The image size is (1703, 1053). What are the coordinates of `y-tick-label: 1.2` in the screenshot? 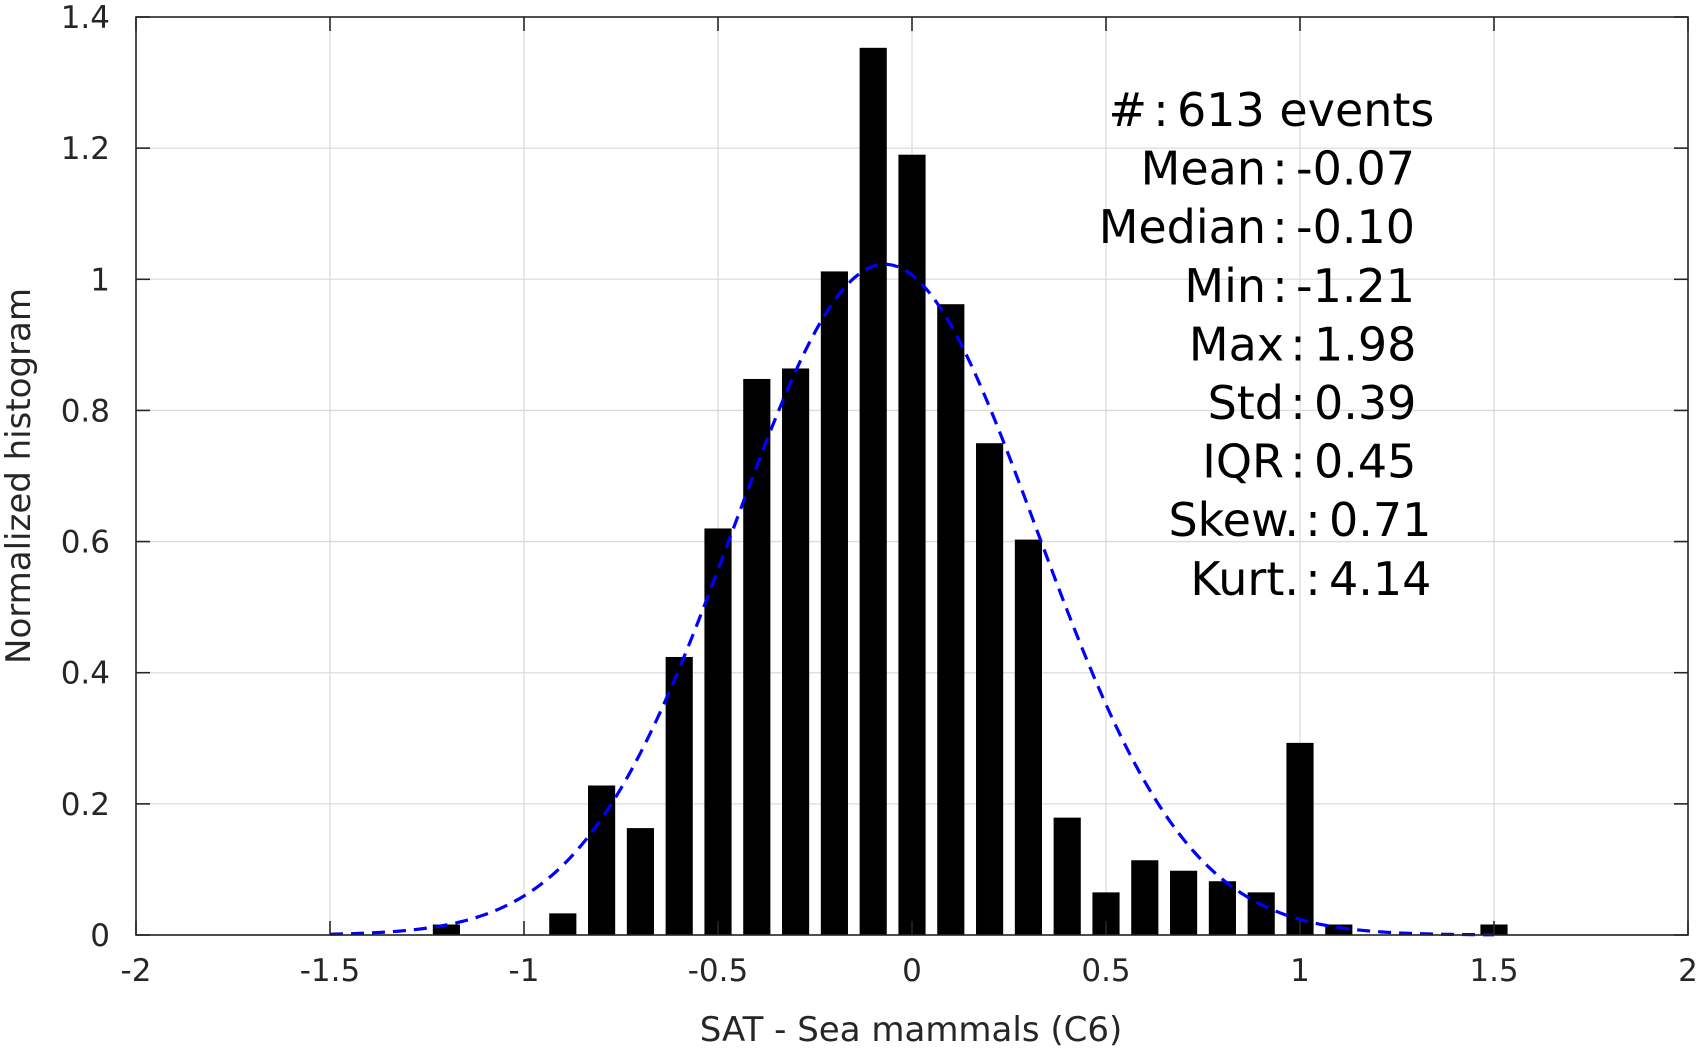 It's located at (85, 149).